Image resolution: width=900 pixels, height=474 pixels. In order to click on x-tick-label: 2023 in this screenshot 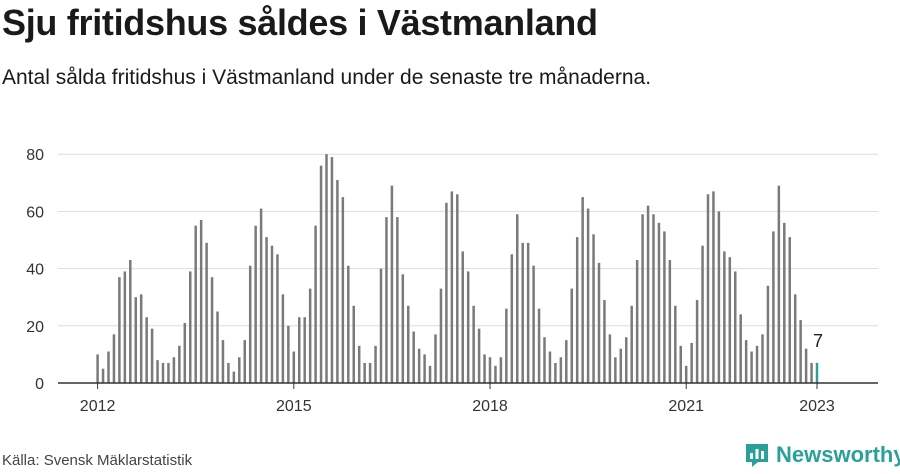, I will do `click(817, 406)`.